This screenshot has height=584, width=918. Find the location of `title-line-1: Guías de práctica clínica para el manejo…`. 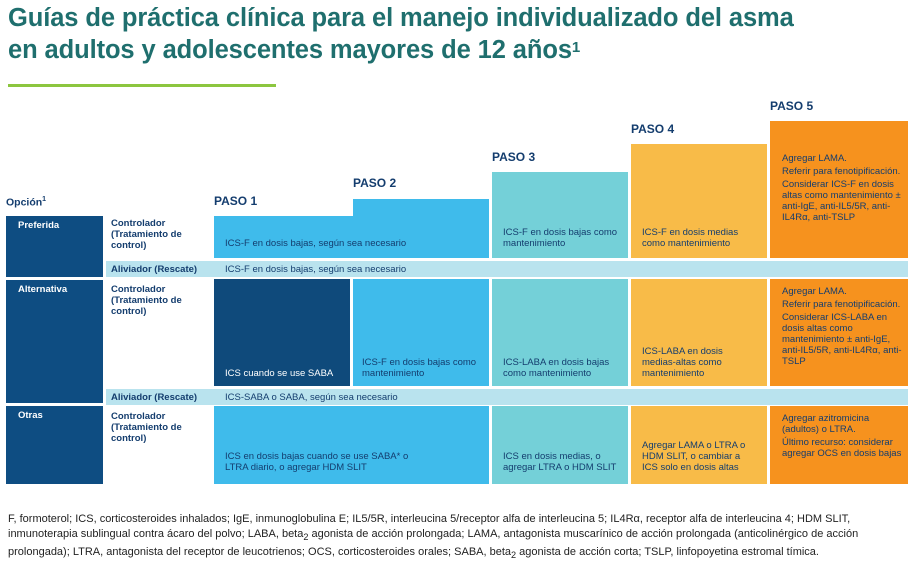

title-line-1: Guías de práctica clínica para el manejo… is located at coordinates (401, 18).